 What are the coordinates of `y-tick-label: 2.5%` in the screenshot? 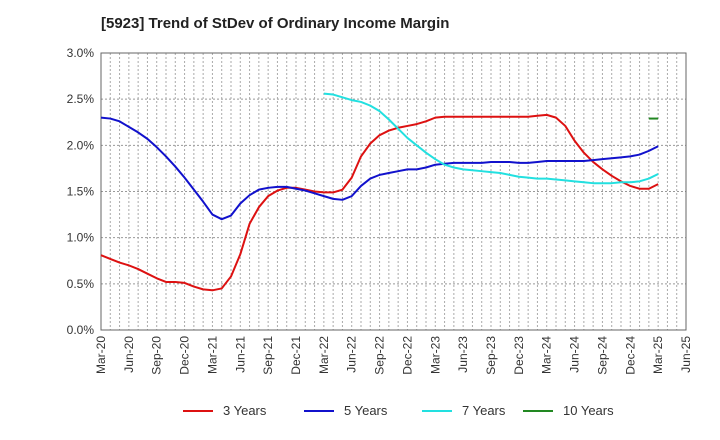 It's located at (81, 99).